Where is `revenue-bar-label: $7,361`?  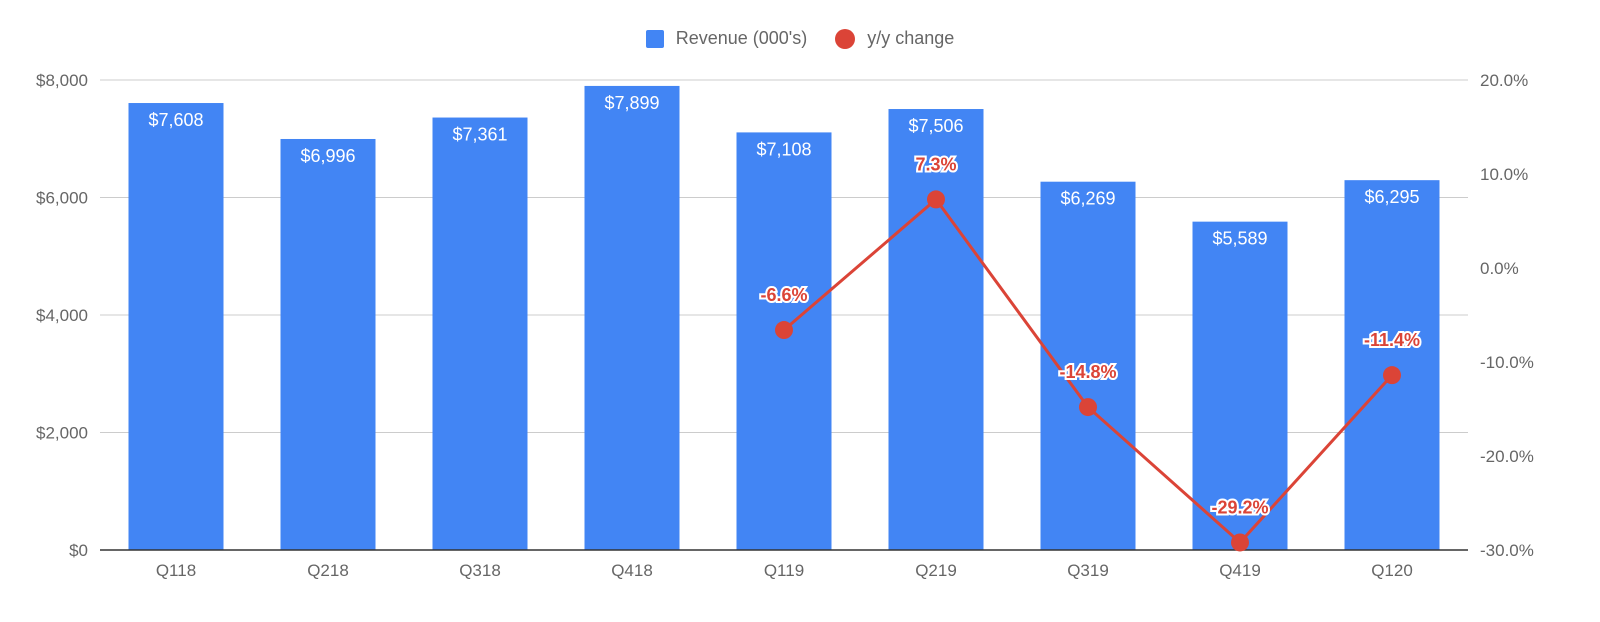 revenue-bar-label: $7,361 is located at coordinates (479, 135).